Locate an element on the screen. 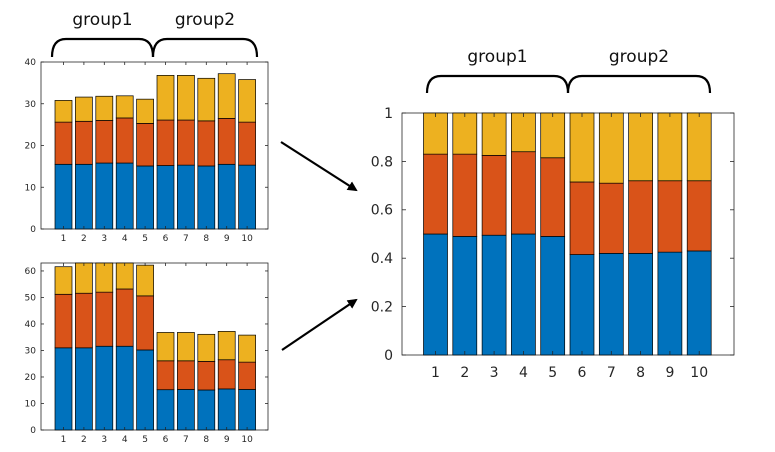 The image size is (775, 452). x-tick-label: 9 is located at coordinates (227, 239).